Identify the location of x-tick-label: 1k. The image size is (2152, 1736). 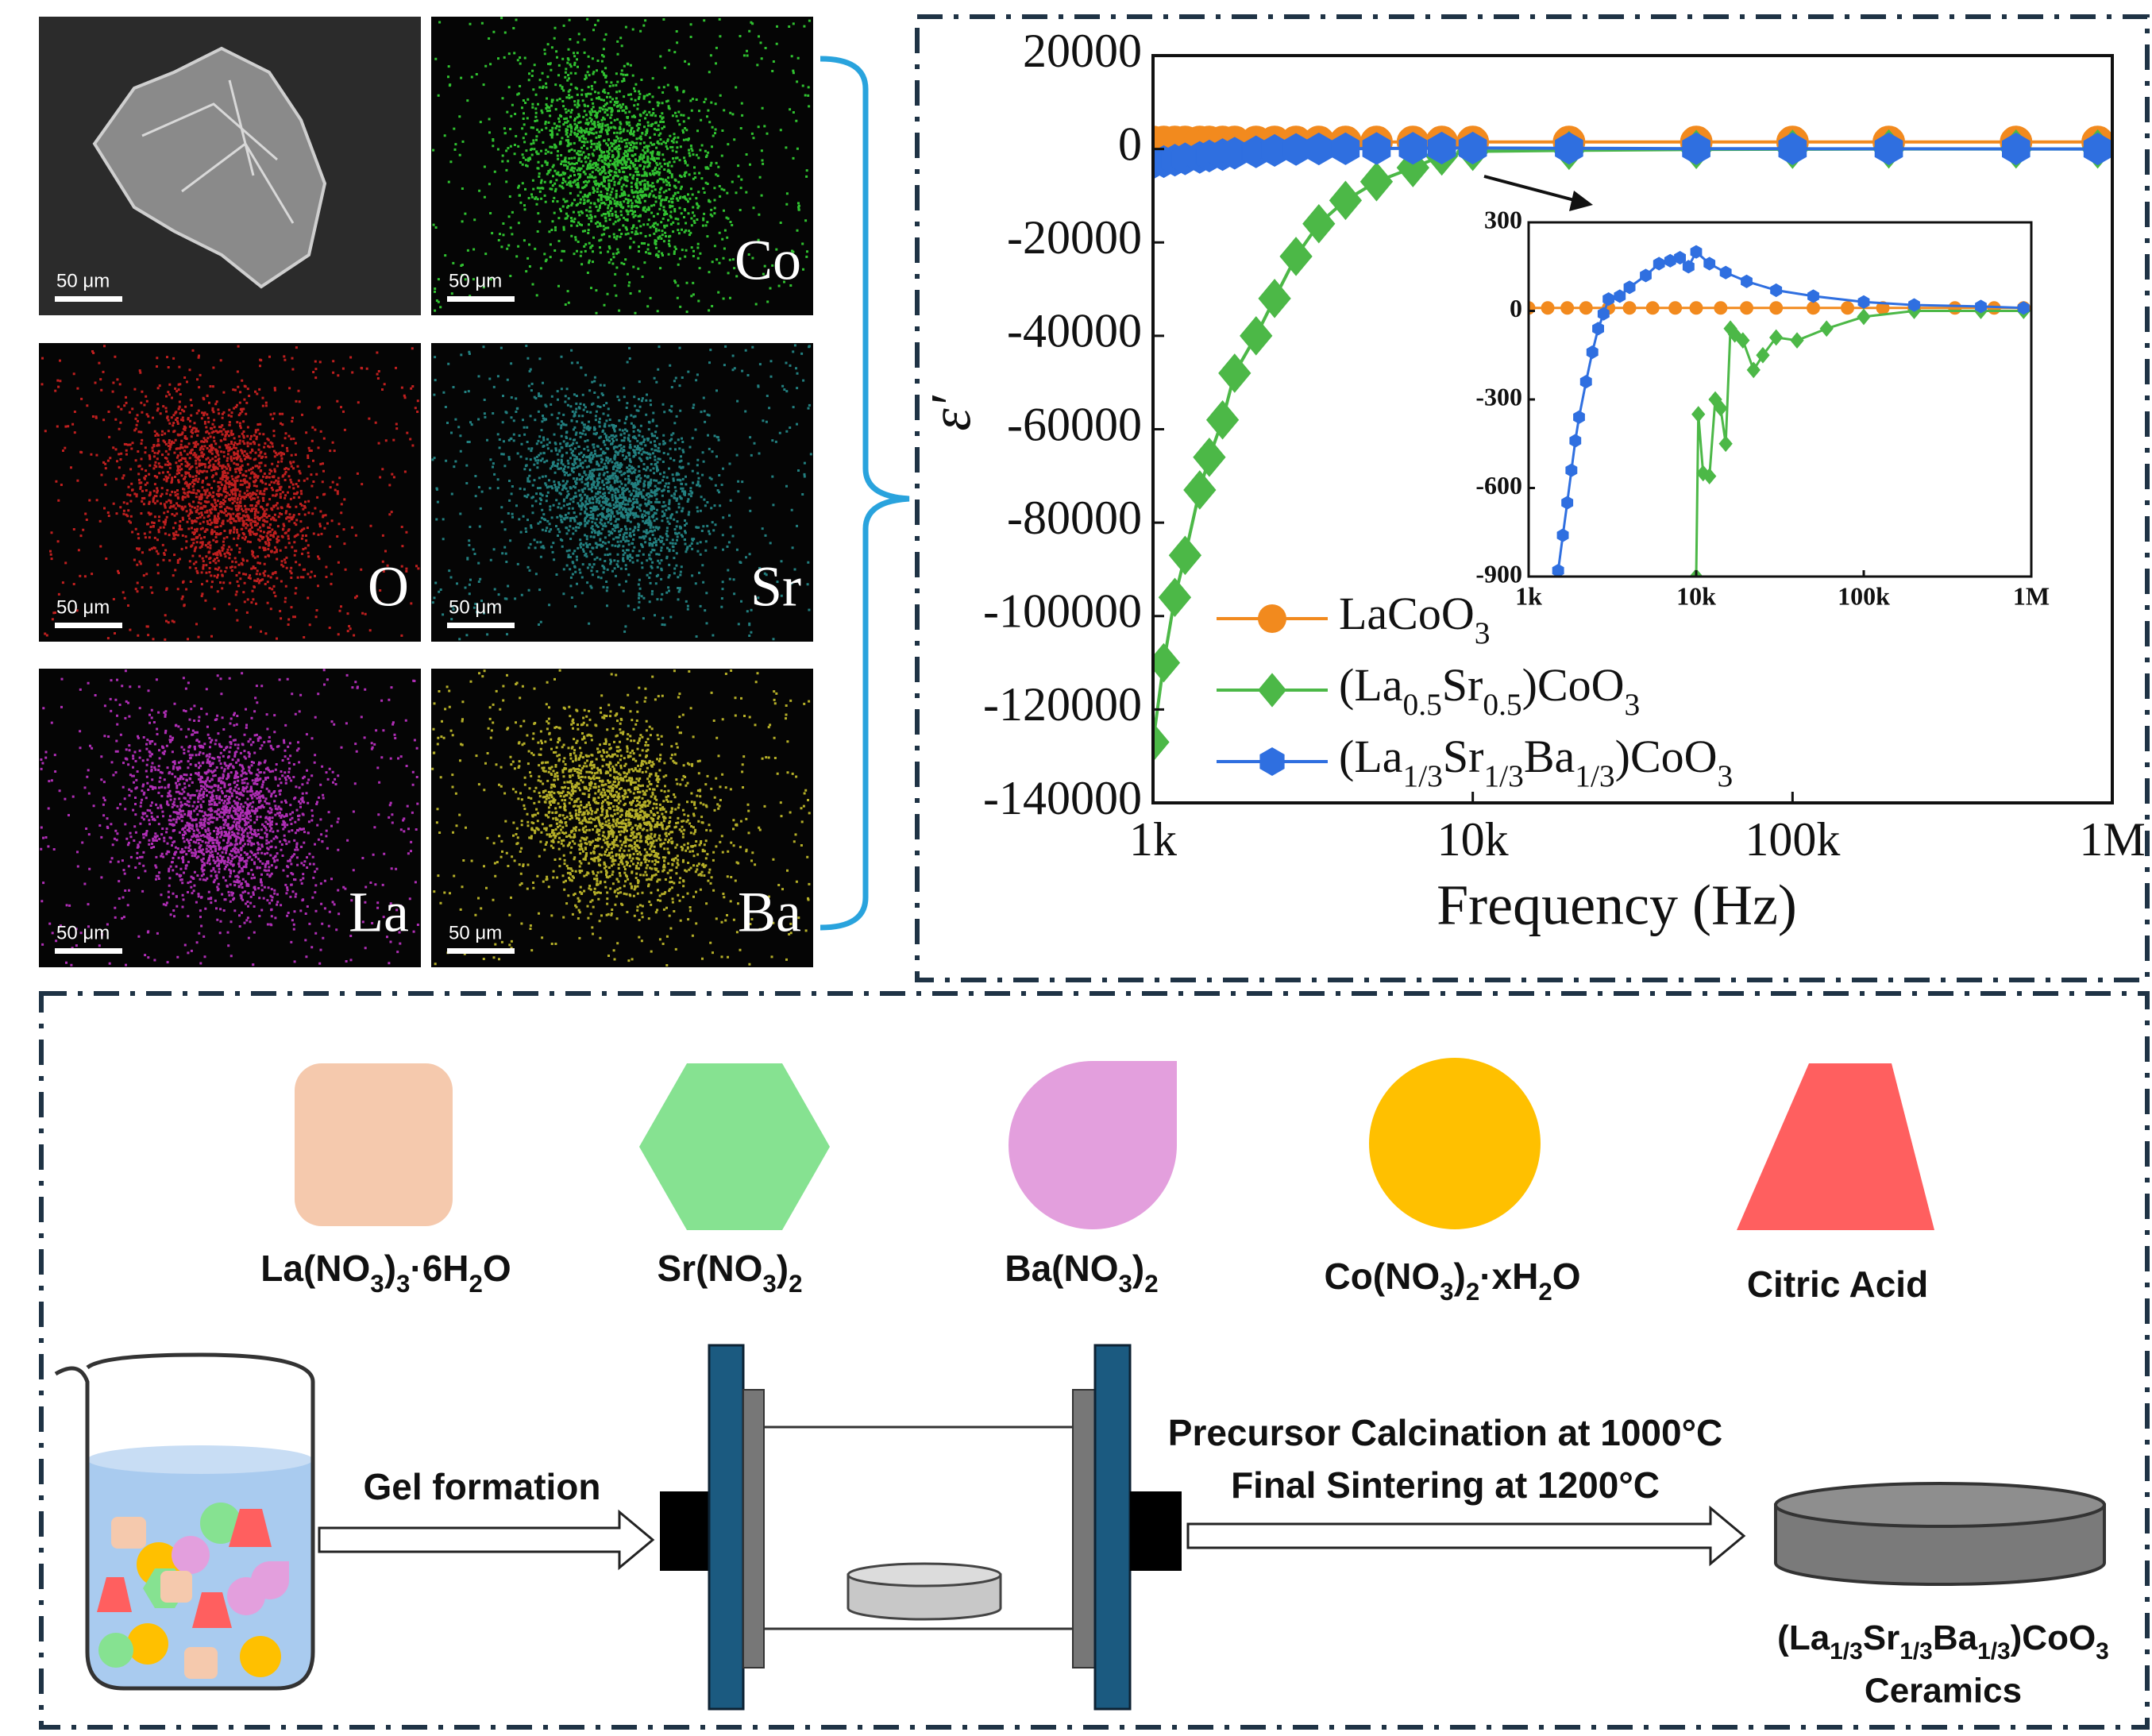
(1153, 839).